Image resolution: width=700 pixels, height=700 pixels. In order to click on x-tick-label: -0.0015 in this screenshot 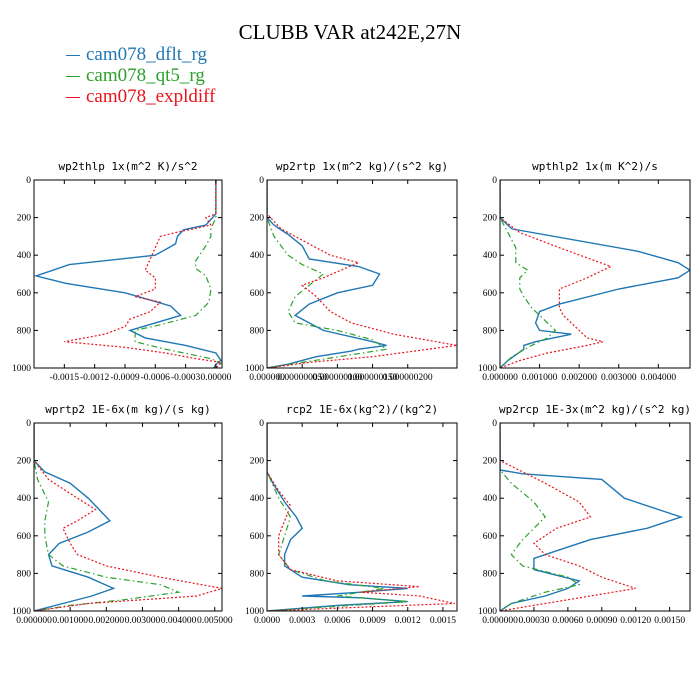, I will do `click(65, 378)`.